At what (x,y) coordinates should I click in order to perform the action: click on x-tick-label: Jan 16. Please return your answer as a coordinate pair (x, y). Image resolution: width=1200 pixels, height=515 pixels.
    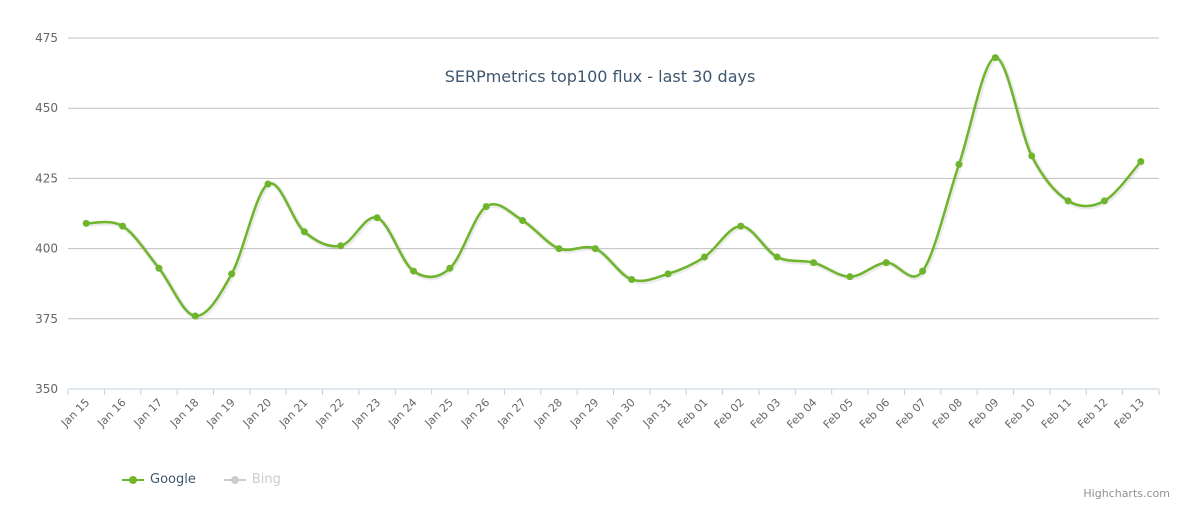
    Looking at the image, I should click on (111, 413).